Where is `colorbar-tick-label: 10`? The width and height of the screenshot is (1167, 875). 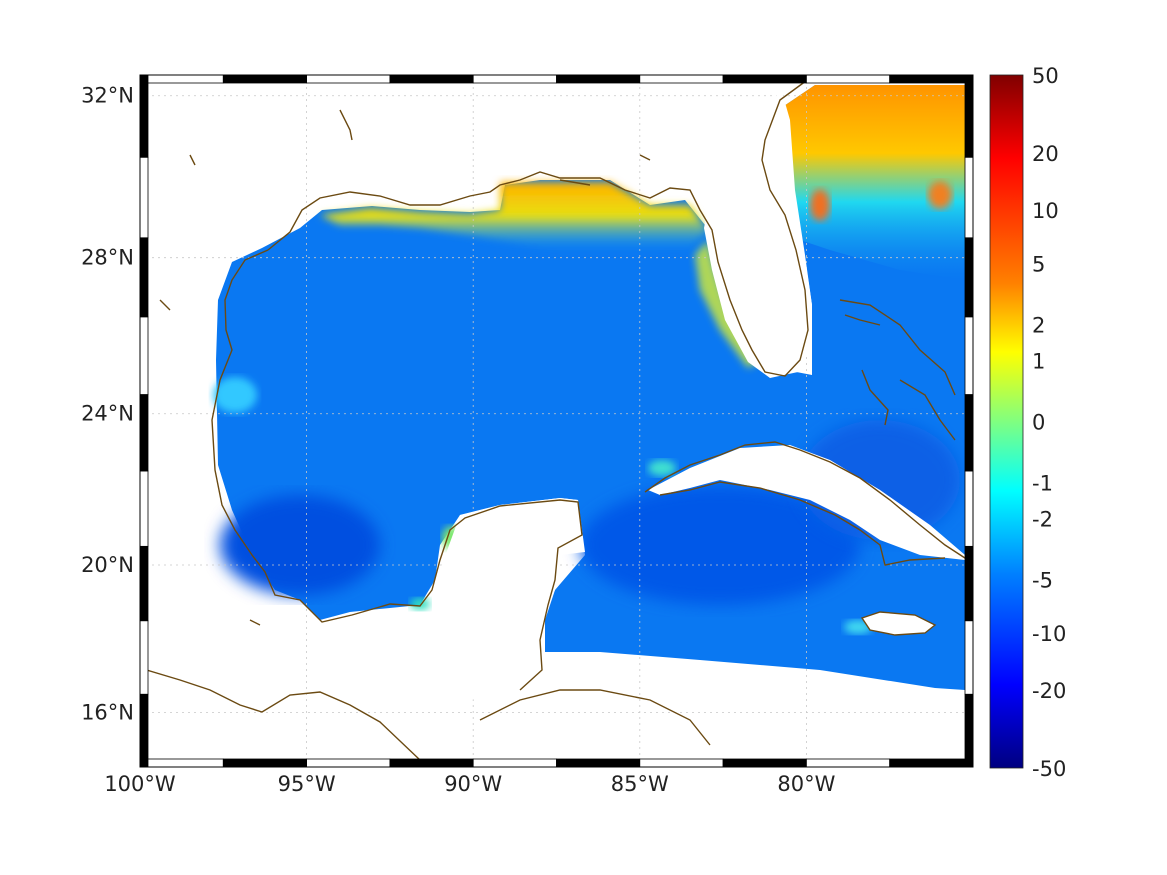
colorbar-tick-label: 10 is located at coordinates (1045, 211).